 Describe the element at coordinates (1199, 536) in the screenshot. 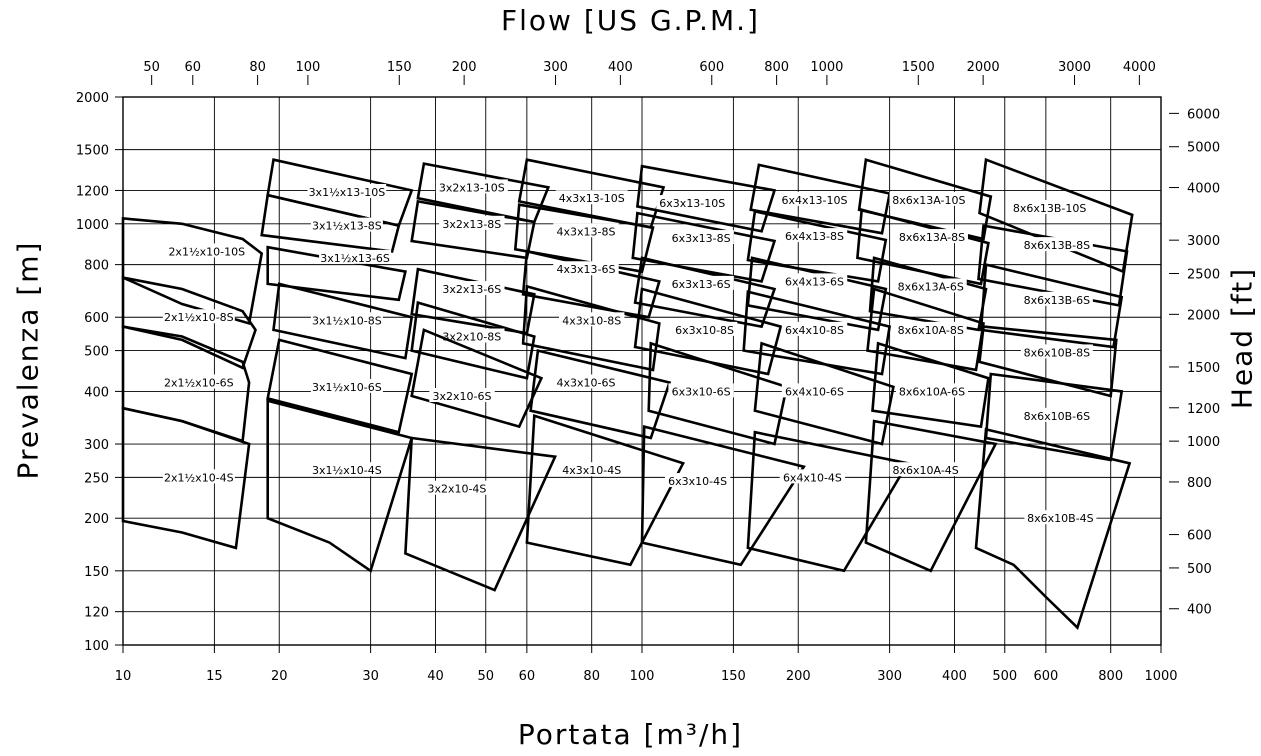

I see `y2-tick-label: 600` at that location.